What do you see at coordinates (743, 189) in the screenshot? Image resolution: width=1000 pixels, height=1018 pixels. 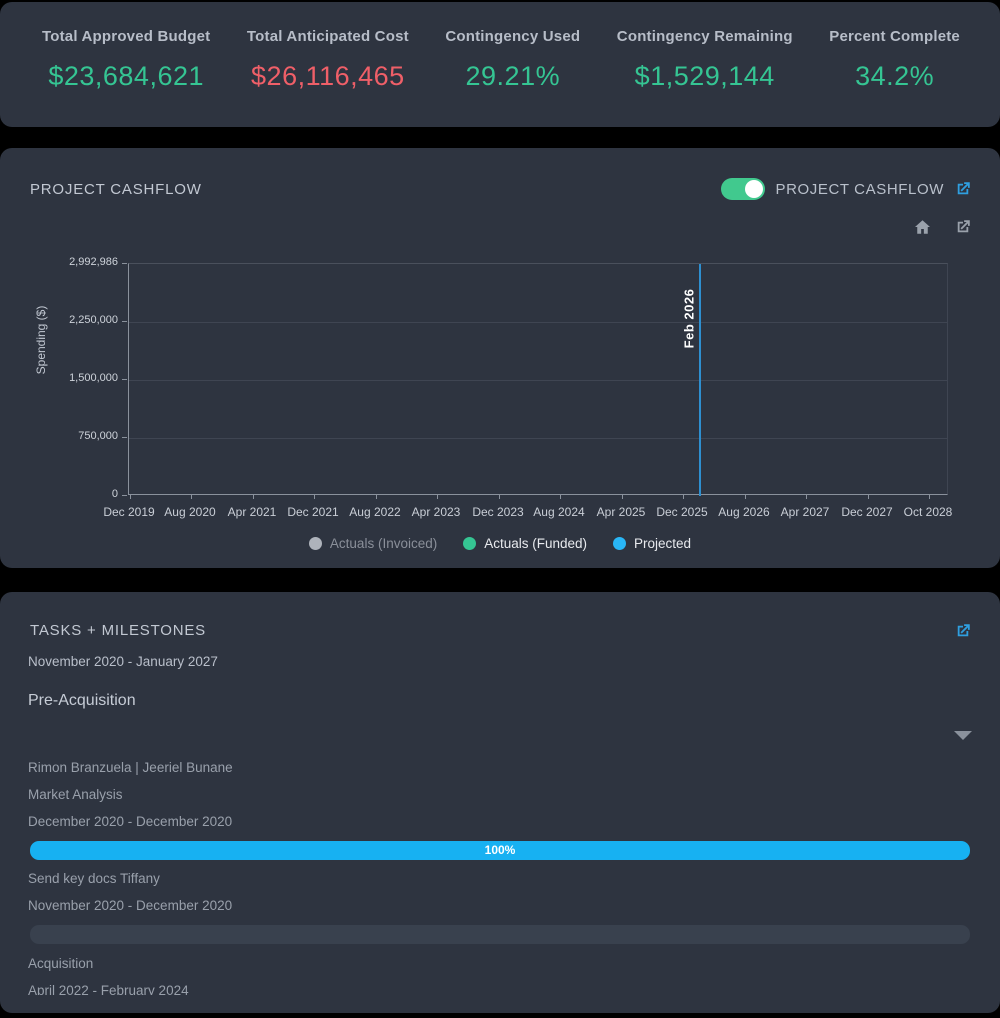 I see `cashflow-toggle` at bounding box center [743, 189].